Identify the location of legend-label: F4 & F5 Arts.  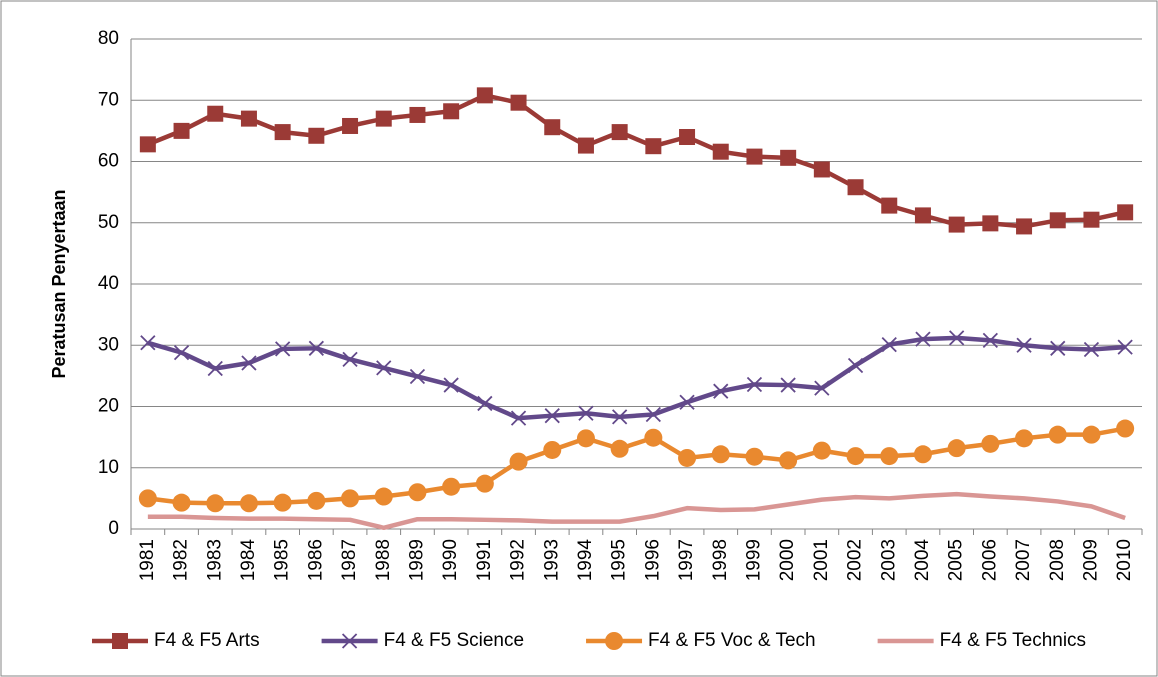
(207, 640).